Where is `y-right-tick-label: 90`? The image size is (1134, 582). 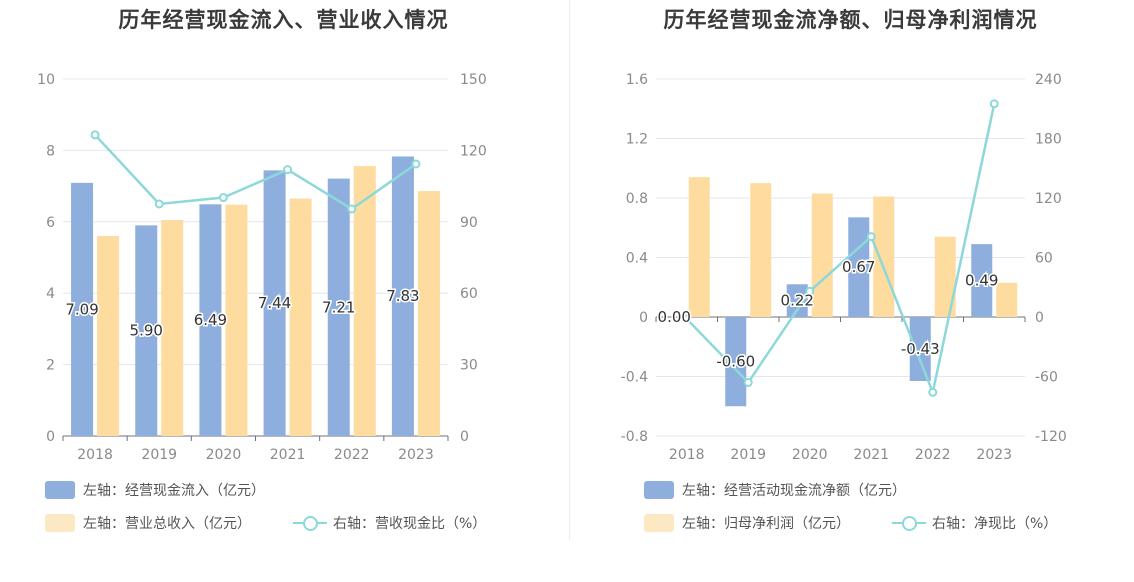 y-right-tick-label: 90 is located at coordinates (469, 223).